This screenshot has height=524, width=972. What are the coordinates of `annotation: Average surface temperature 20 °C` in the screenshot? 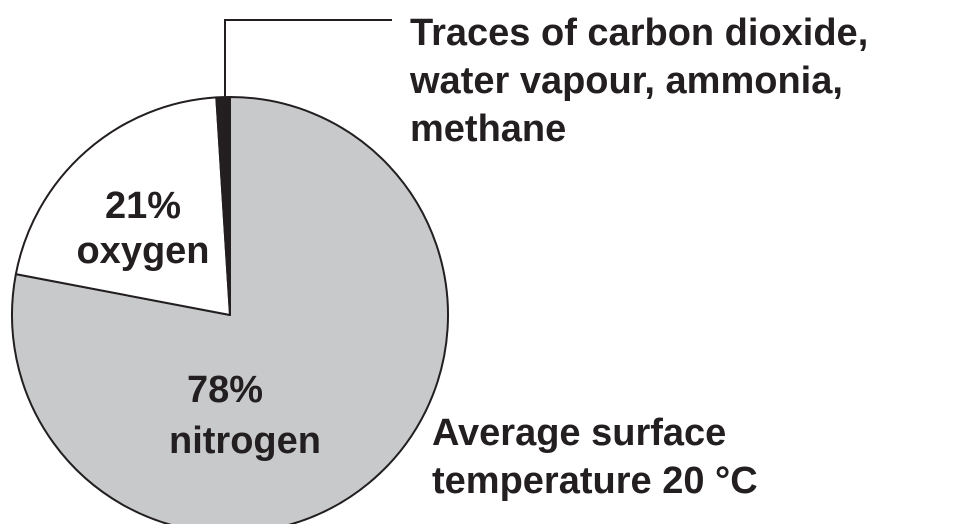 It's located at (595, 457).